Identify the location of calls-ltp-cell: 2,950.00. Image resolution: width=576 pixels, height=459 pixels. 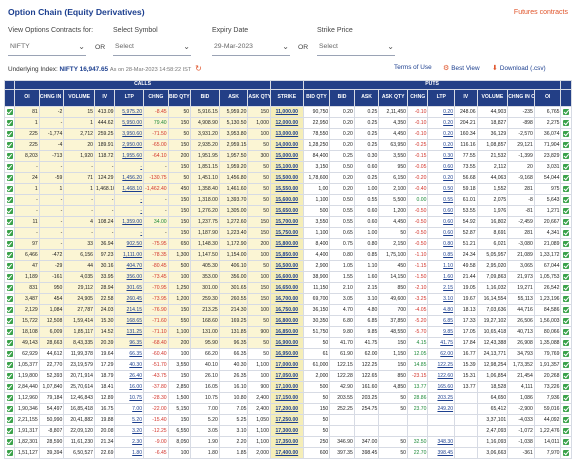
(129, 145).